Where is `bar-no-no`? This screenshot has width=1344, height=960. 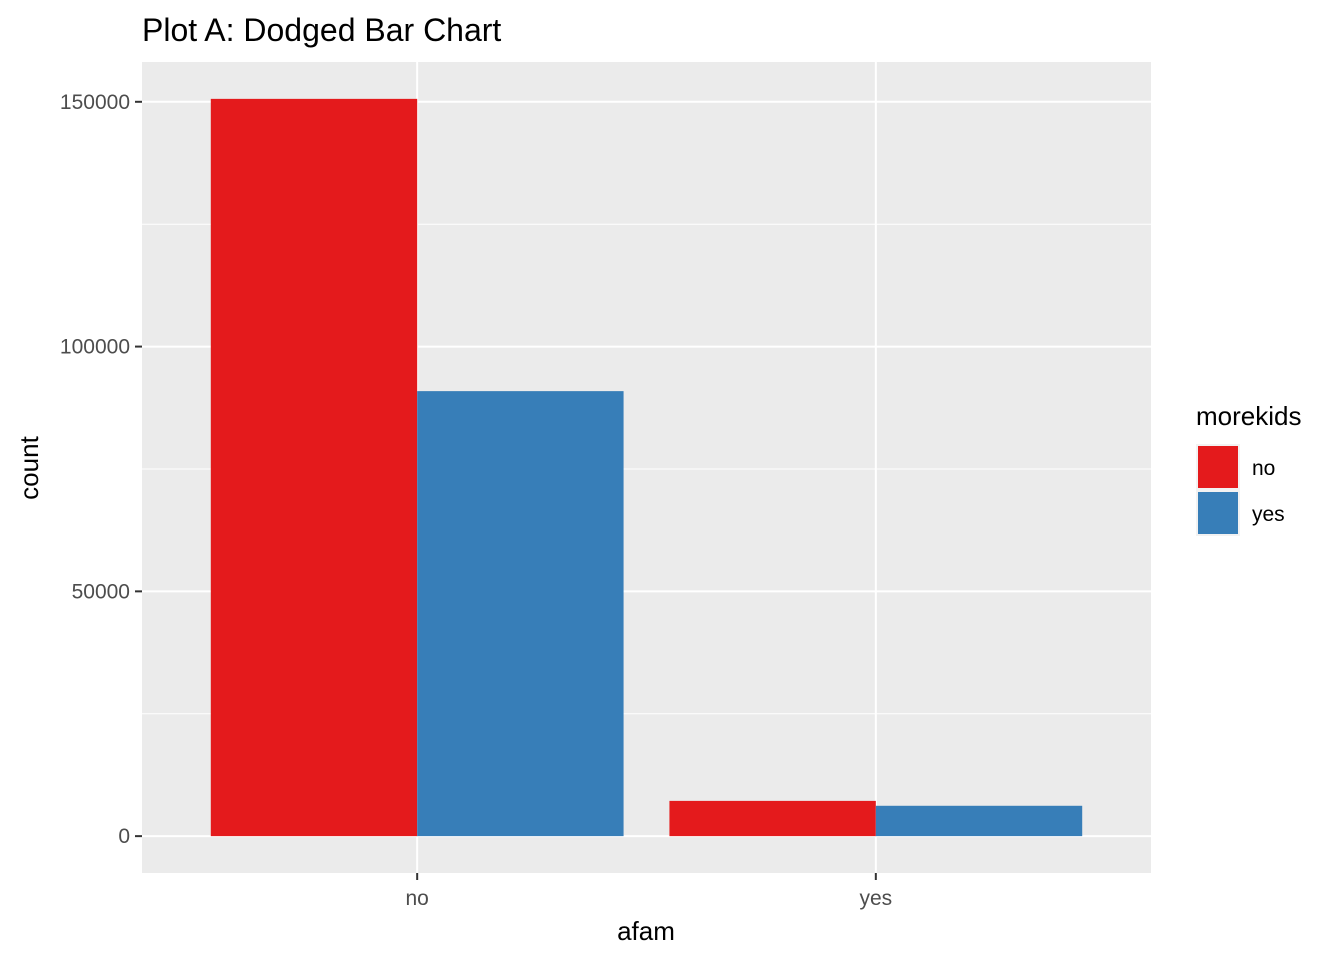
bar-no-no is located at coordinates (314, 467).